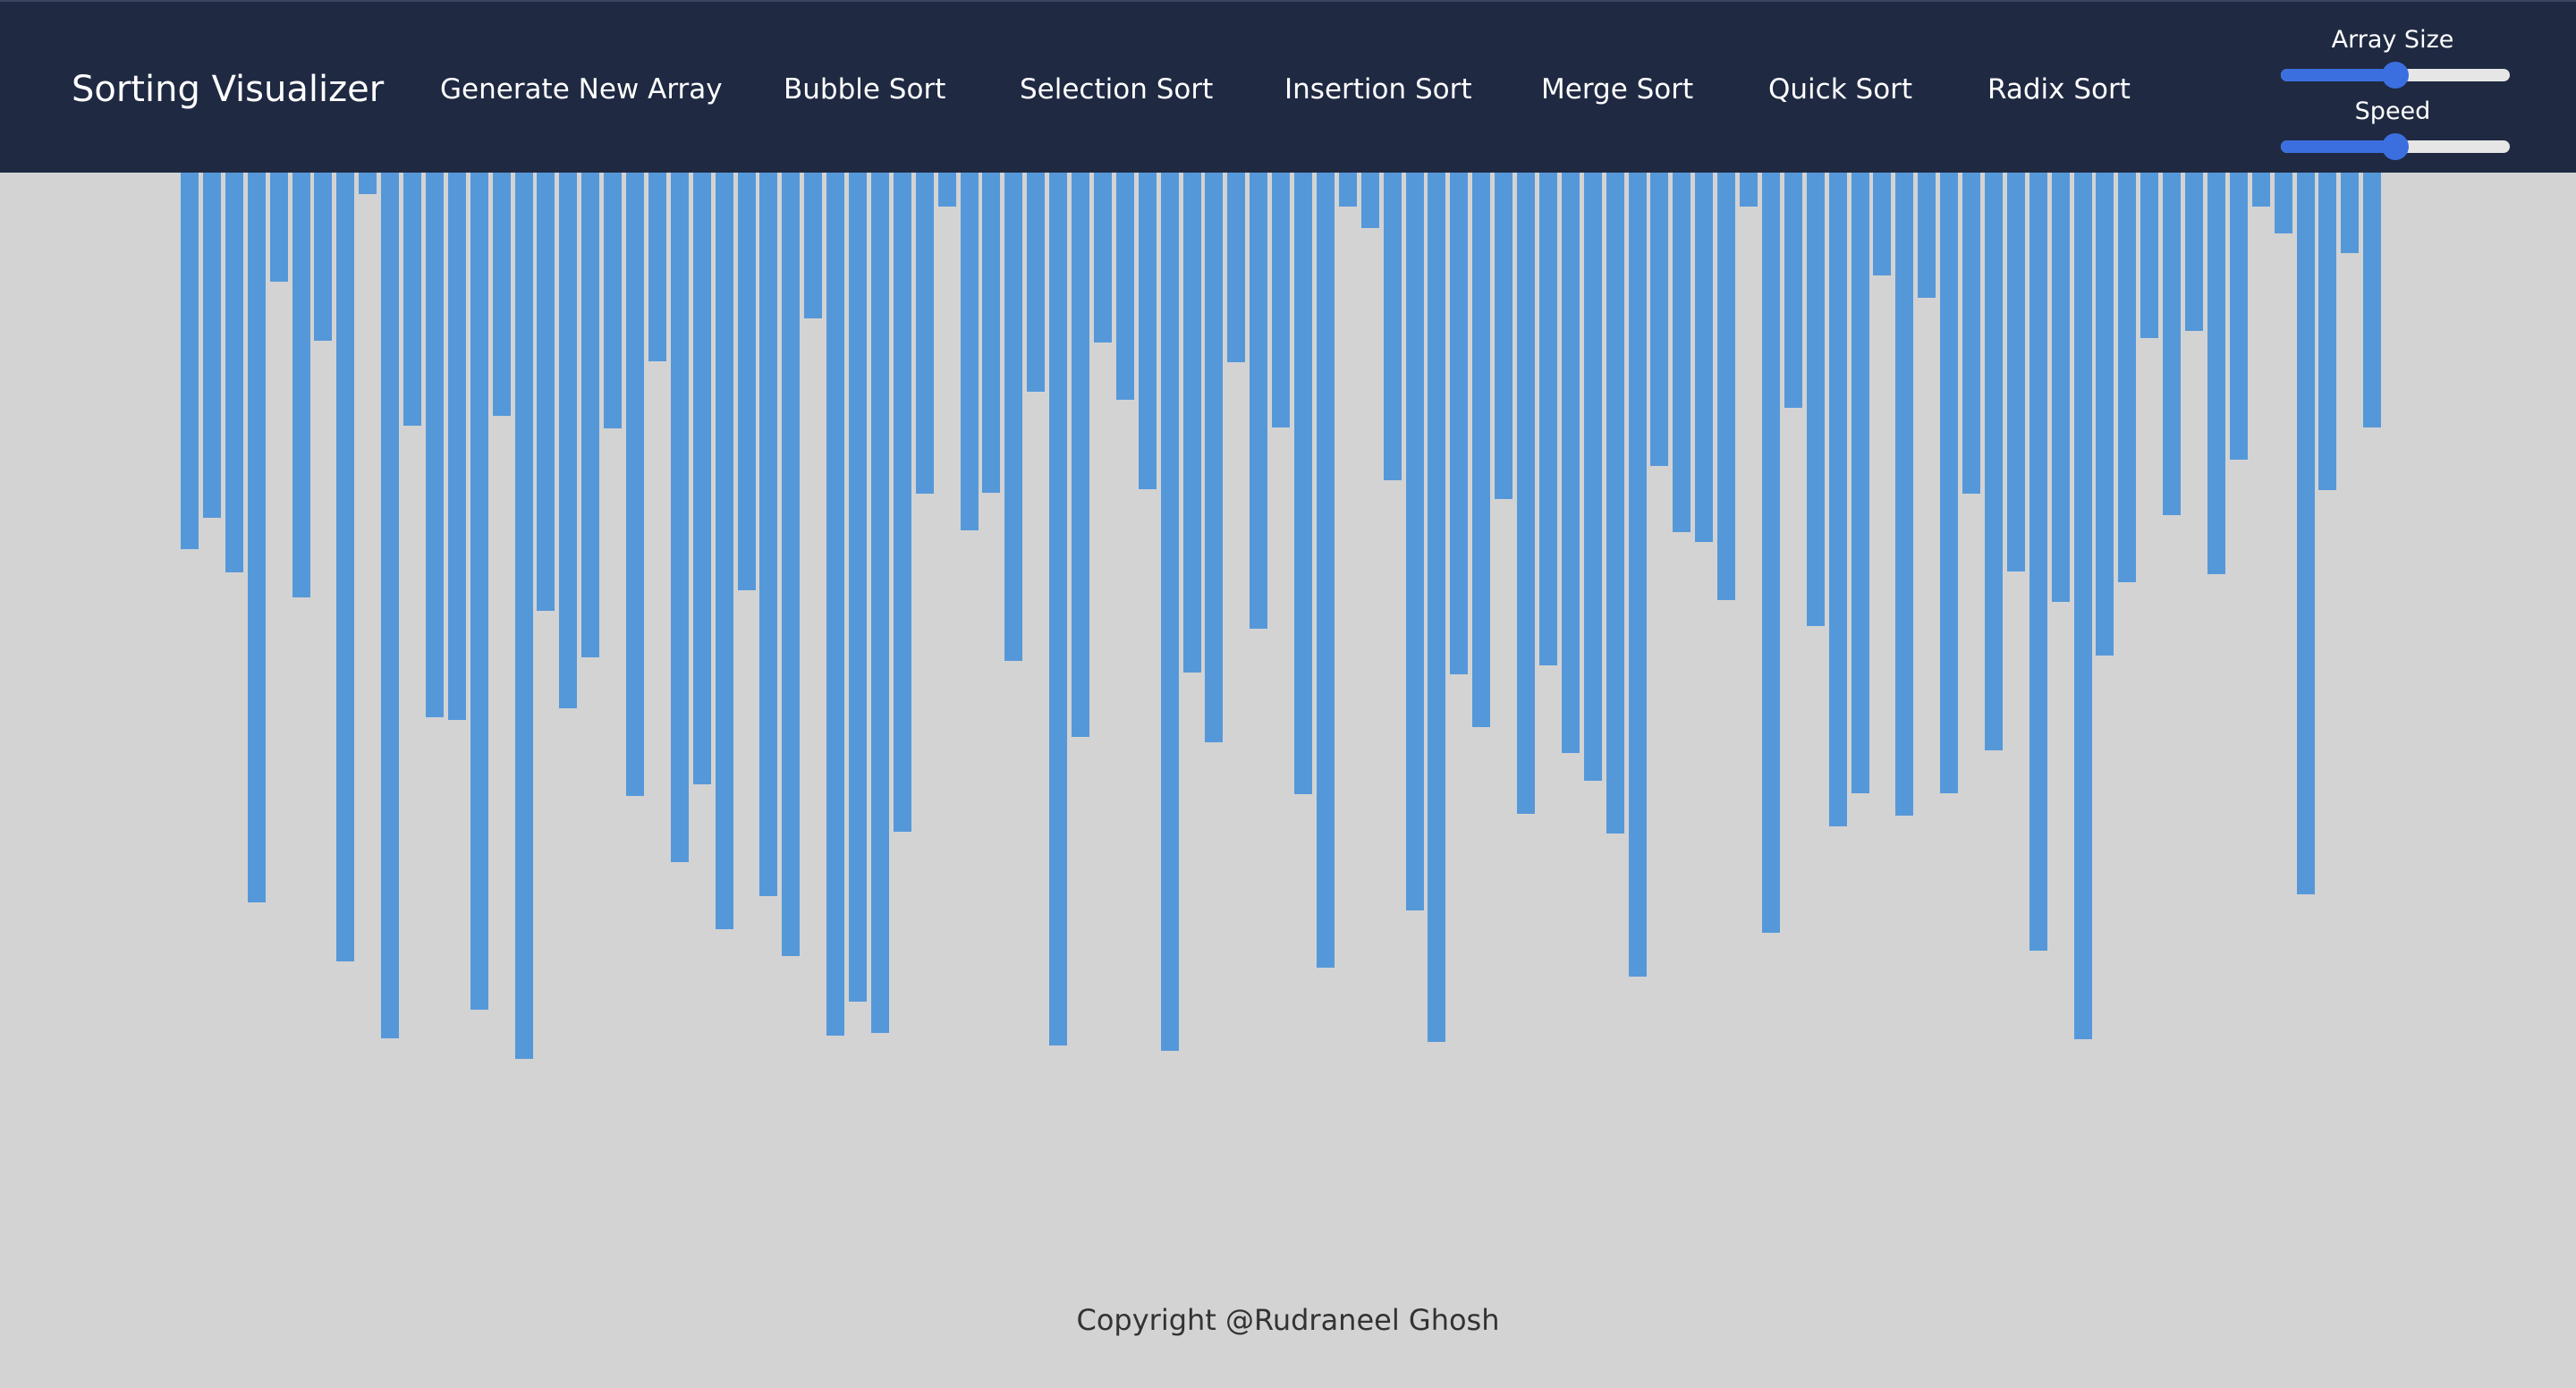 The width and height of the screenshot is (2576, 1388). I want to click on bubble-sort-button: Bubble Sort, so click(865, 90).